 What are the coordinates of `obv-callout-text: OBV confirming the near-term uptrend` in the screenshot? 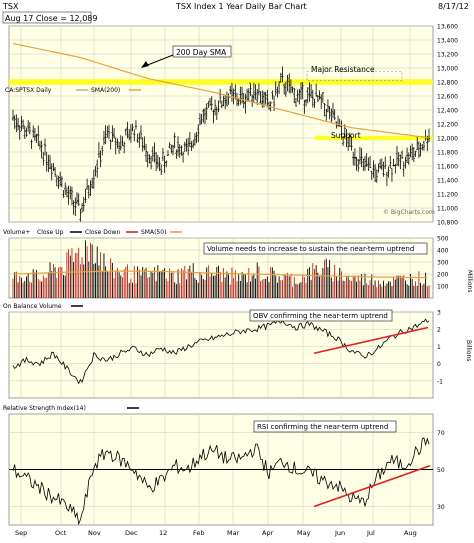 It's located at (320, 316).